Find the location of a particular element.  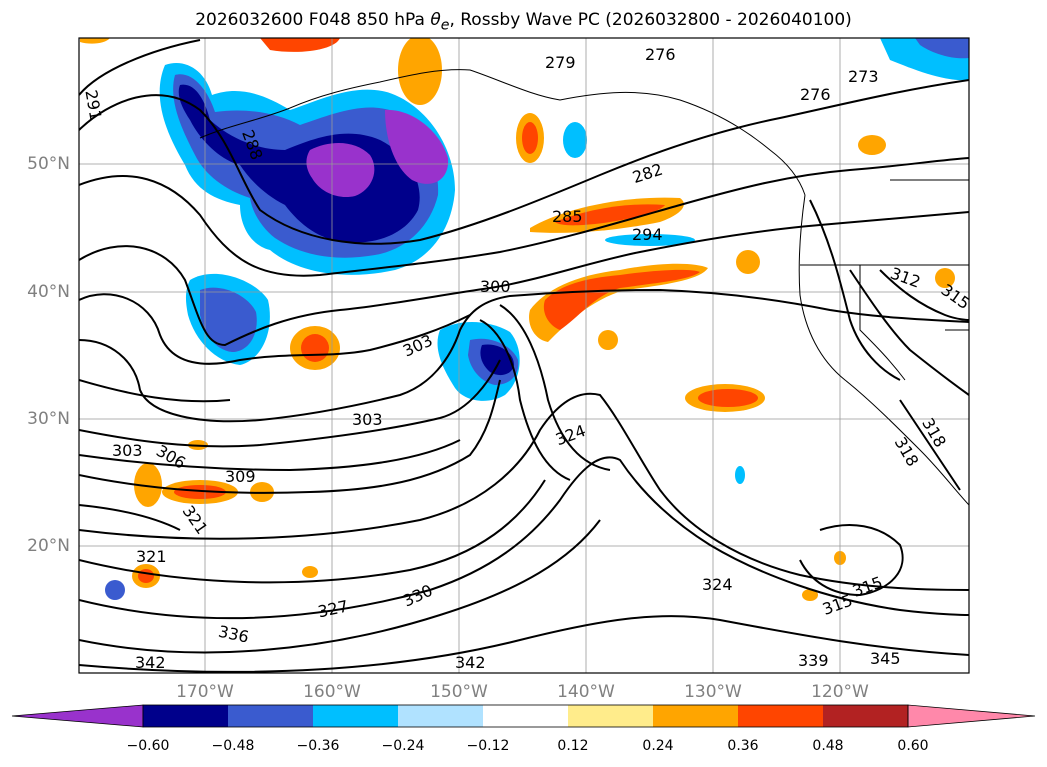

contour-label: 324 is located at coordinates (717, 584).